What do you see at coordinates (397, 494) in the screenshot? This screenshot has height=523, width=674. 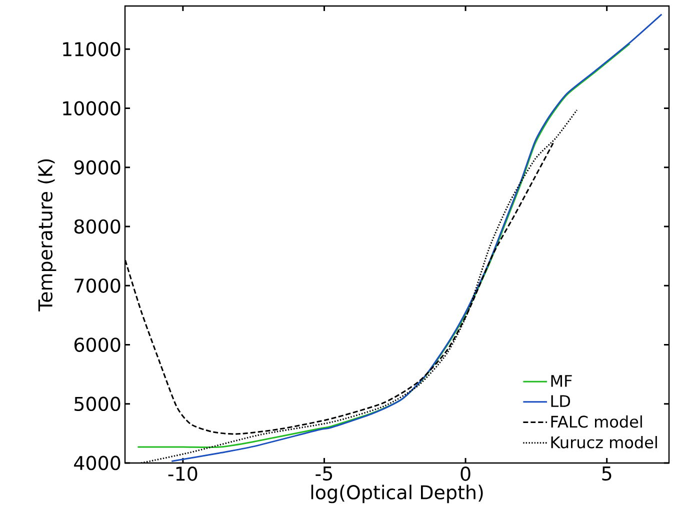 I see `x-axis-title: log(Optical Depth)` at bounding box center [397, 494].